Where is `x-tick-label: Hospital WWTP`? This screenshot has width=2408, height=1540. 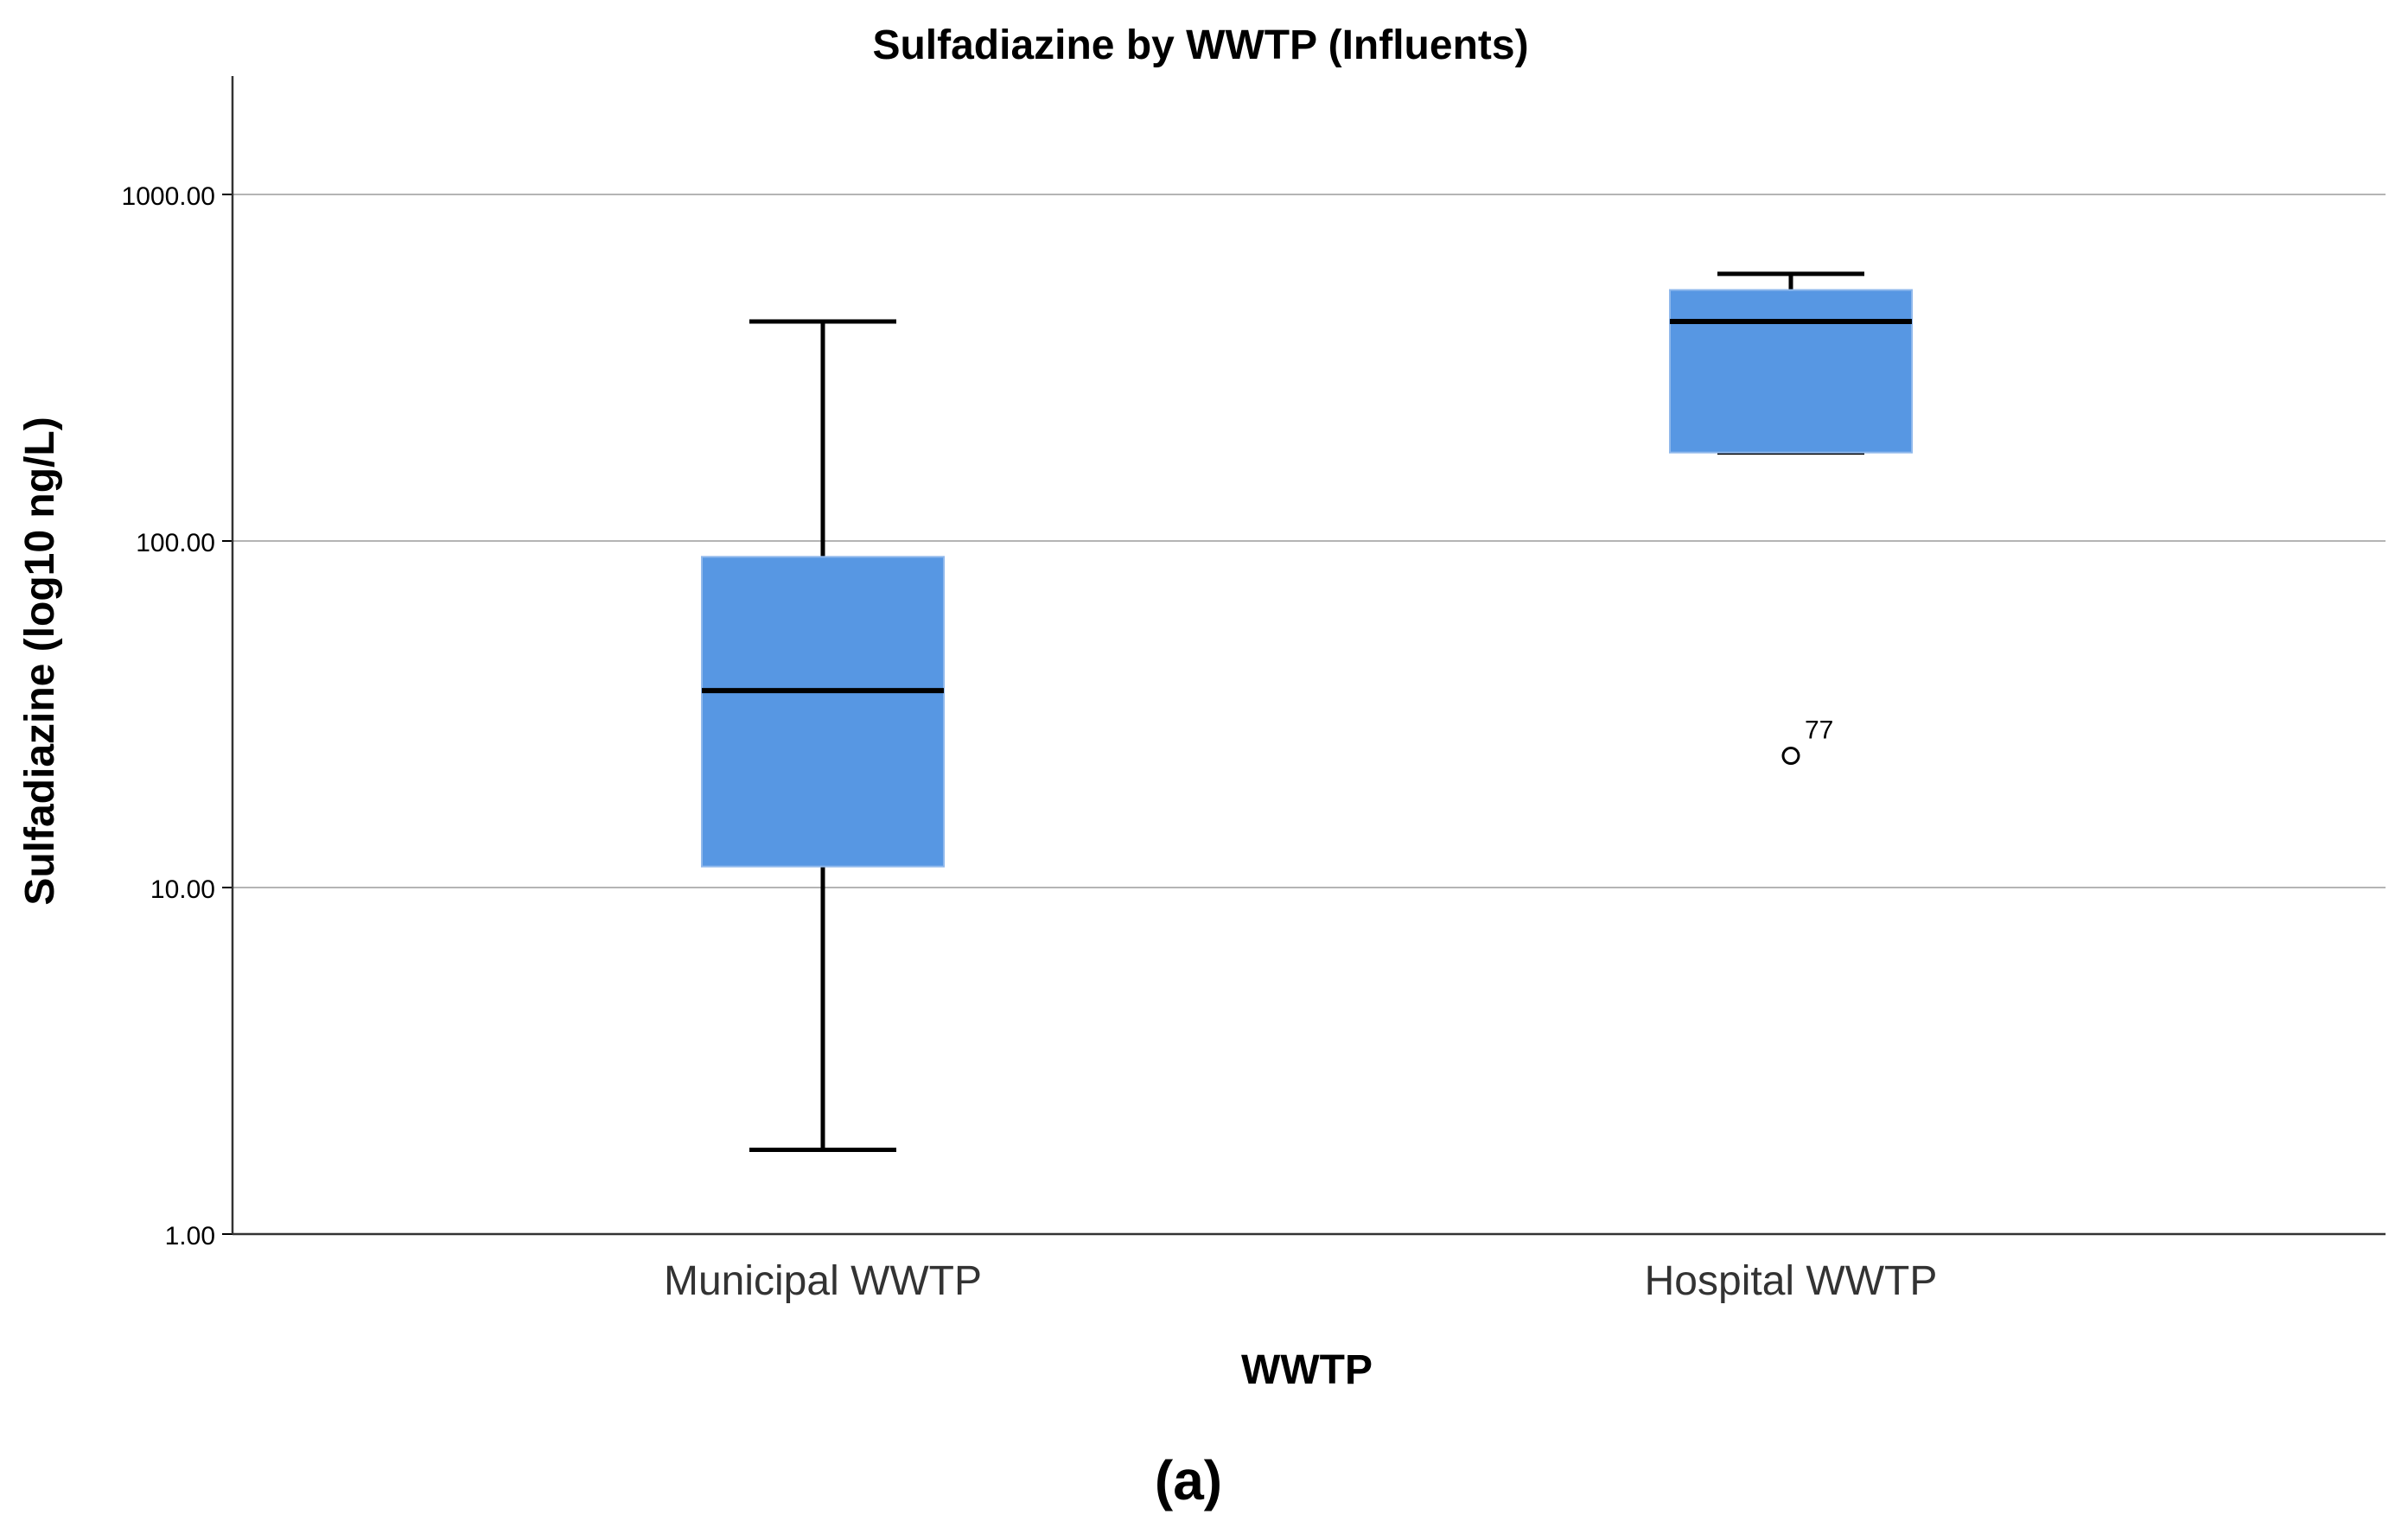
x-tick-label: Hospital WWTP is located at coordinates (1791, 1281).